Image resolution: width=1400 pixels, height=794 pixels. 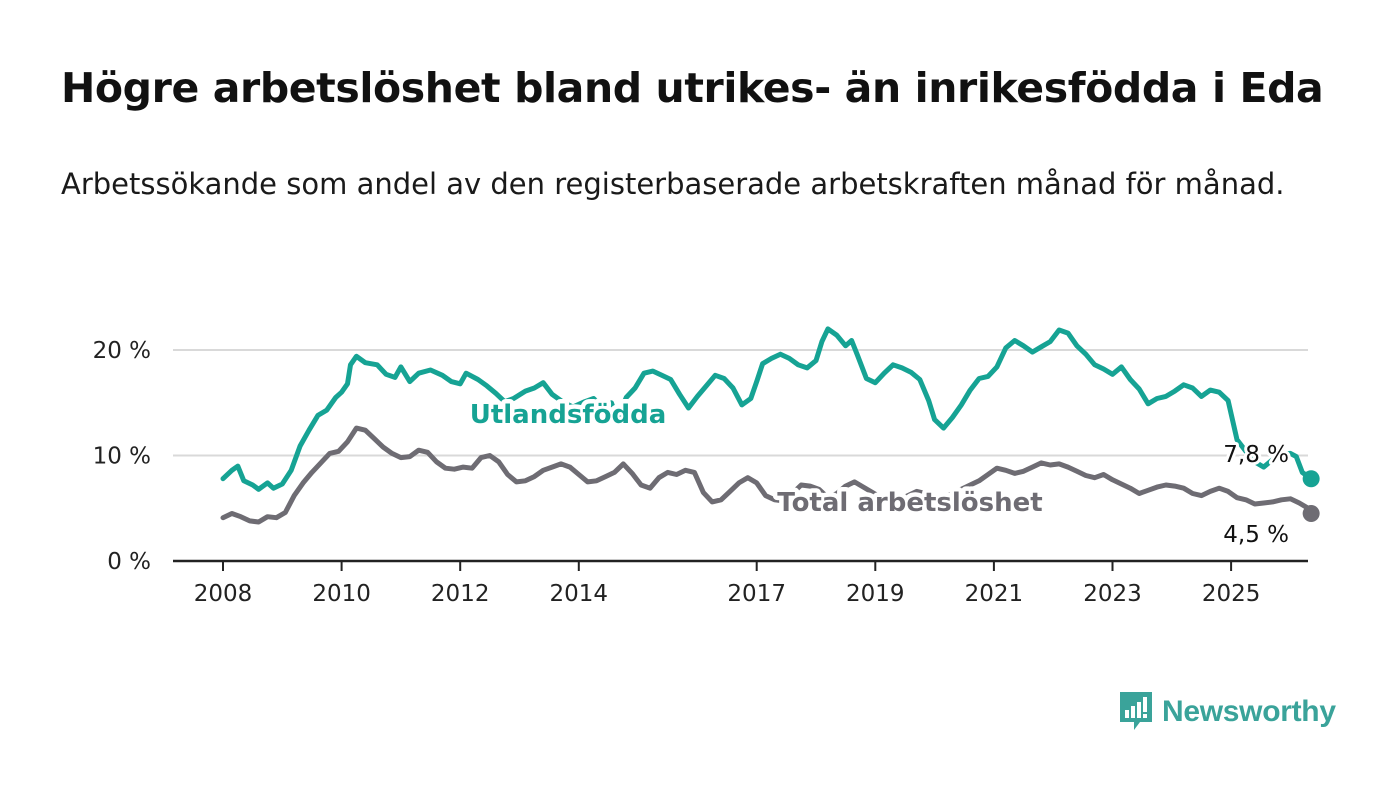 What do you see at coordinates (1231, 594) in the screenshot?
I see `x-tick-label: 2025` at bounding box center [1231, 594].